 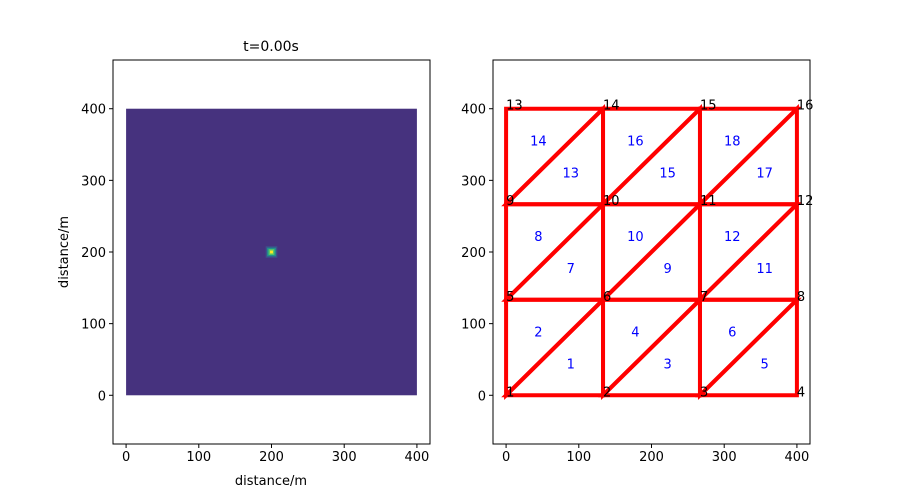 I want to click on mesh-element-label: 17, so click(x=764, y=173).